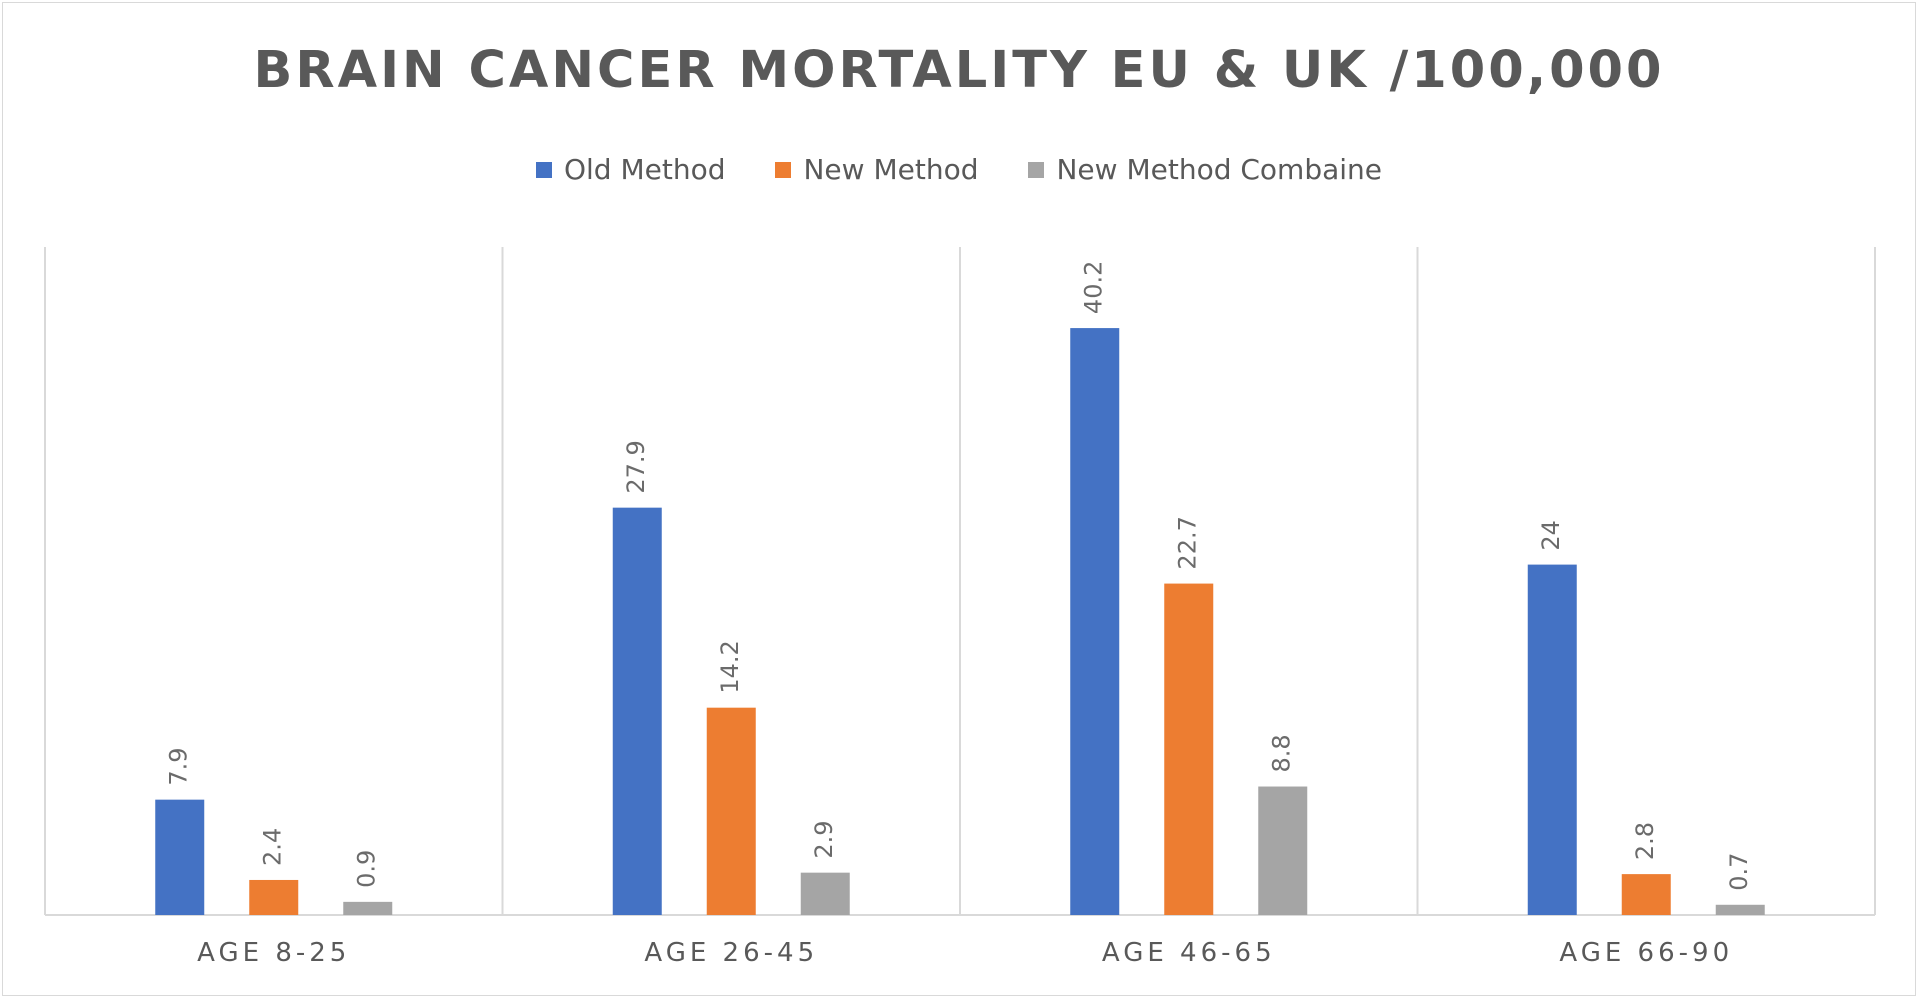 The height and width of the screenshot is (1000, 1920). Describe the element at coordinates (1551, 535) in the screenshot. I see `data-label: 24` at that location.